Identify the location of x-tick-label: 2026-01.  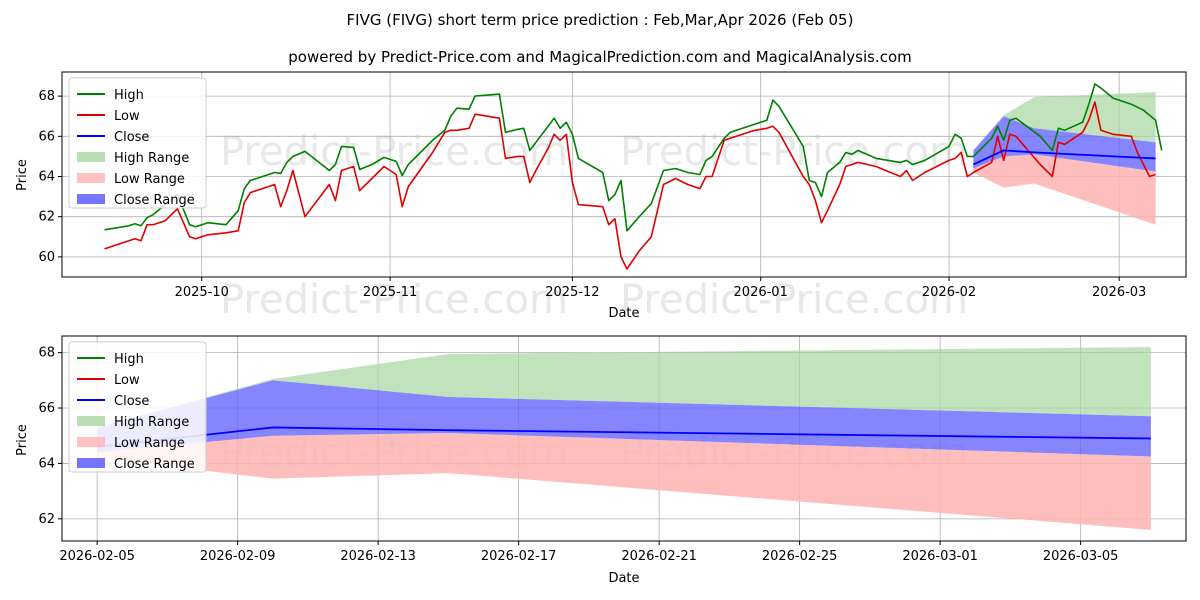
(761, 292).